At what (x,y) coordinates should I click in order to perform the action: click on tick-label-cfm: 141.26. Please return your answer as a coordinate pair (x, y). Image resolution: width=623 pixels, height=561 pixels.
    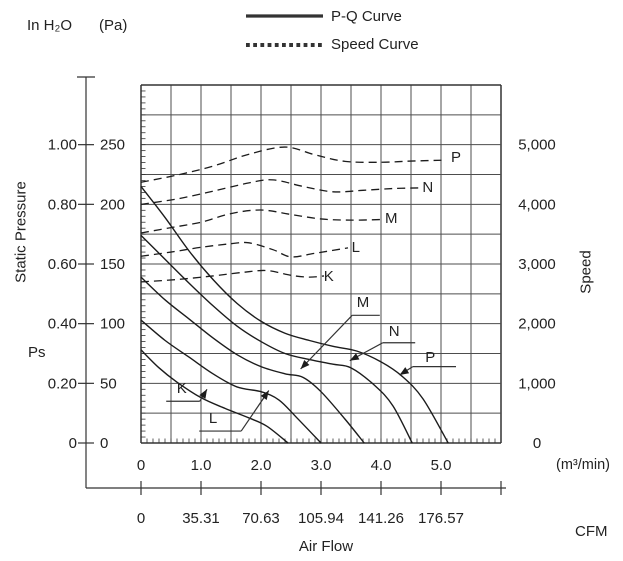
    Looking at the image, I should click on (381, 518).